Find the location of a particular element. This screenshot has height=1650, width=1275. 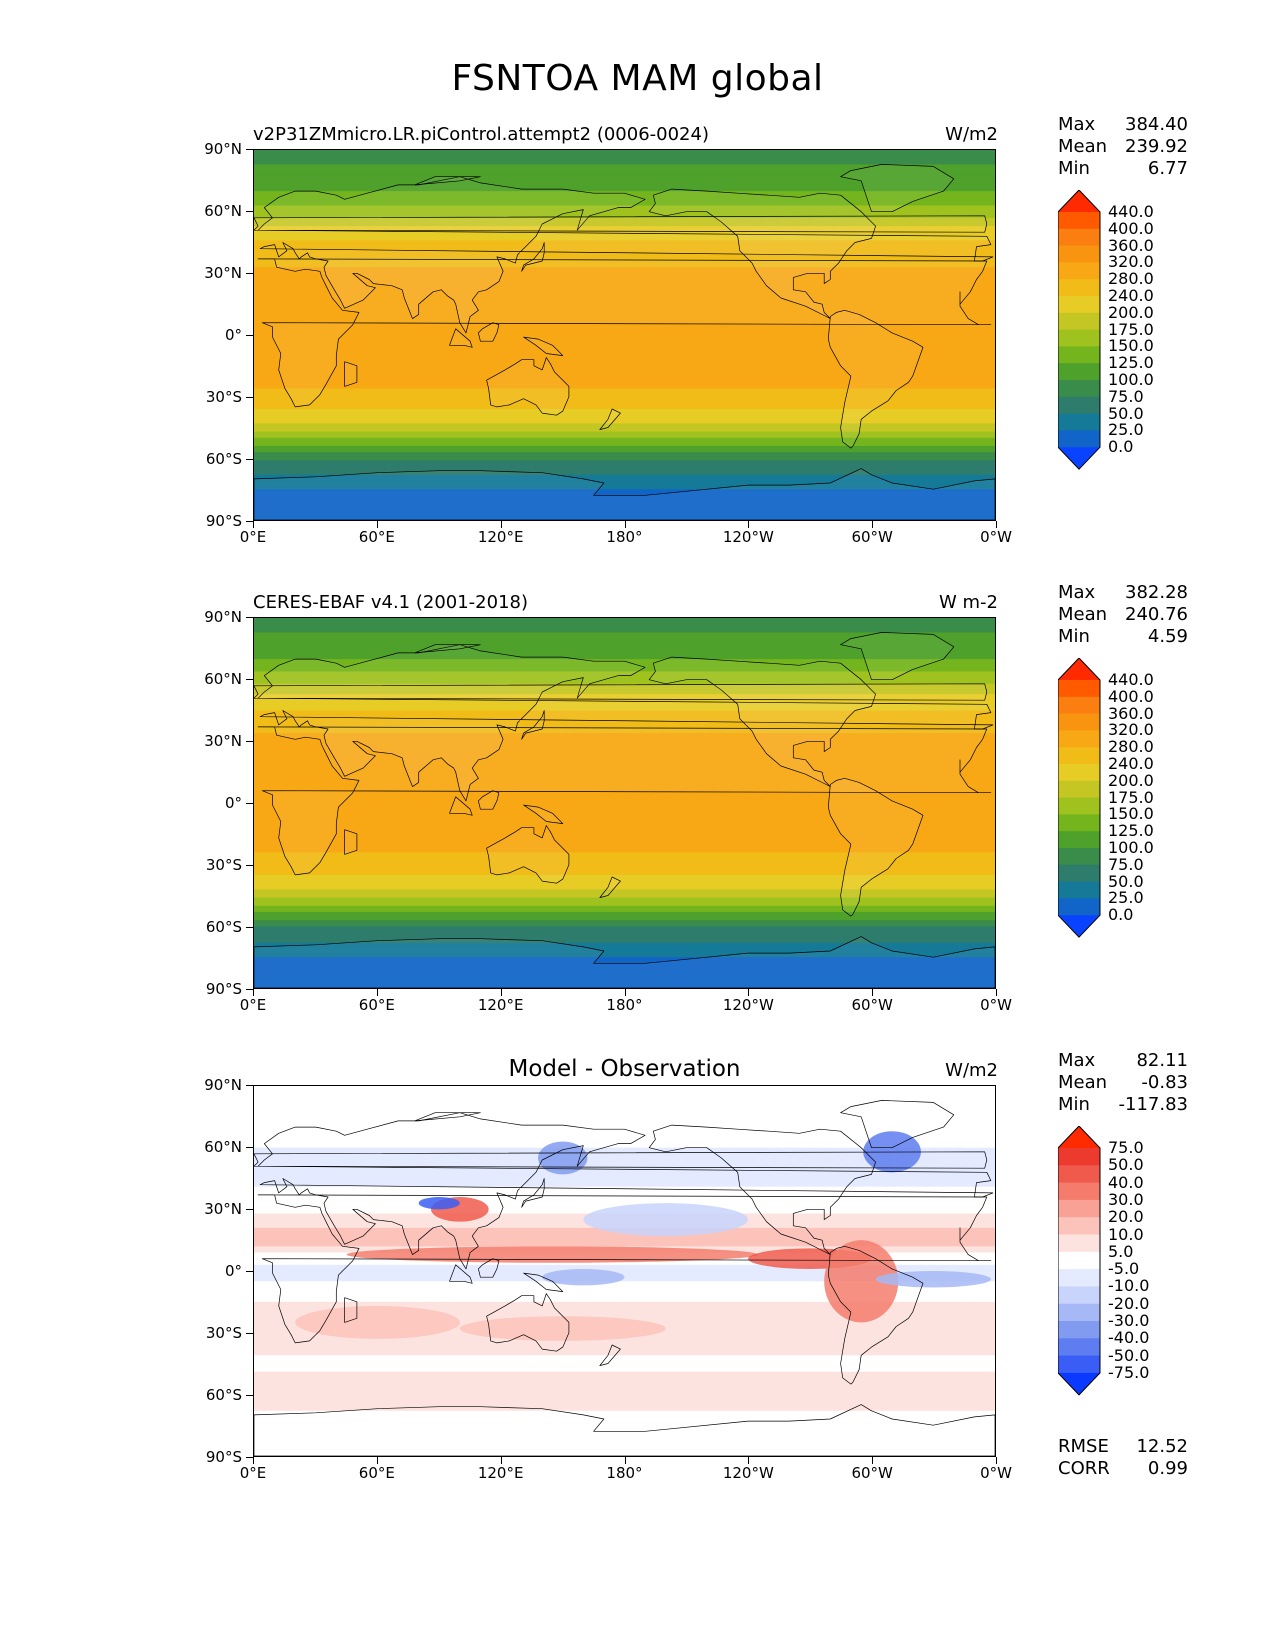

colorbar-svg is located at coordinates (1079, 797).